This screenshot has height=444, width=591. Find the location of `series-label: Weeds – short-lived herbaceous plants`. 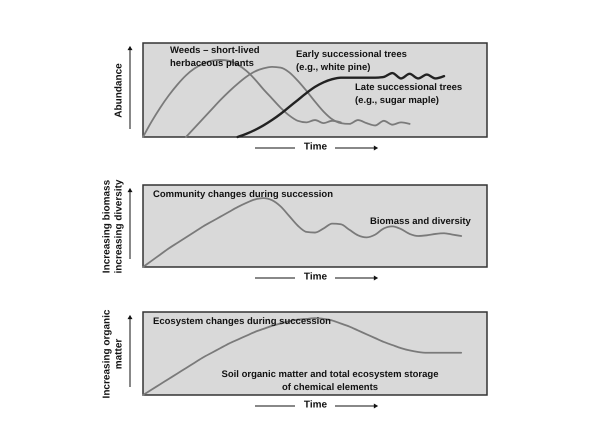

series-label: Weeds – short-lived herbaceous plants is located at coordinates (215, 57).